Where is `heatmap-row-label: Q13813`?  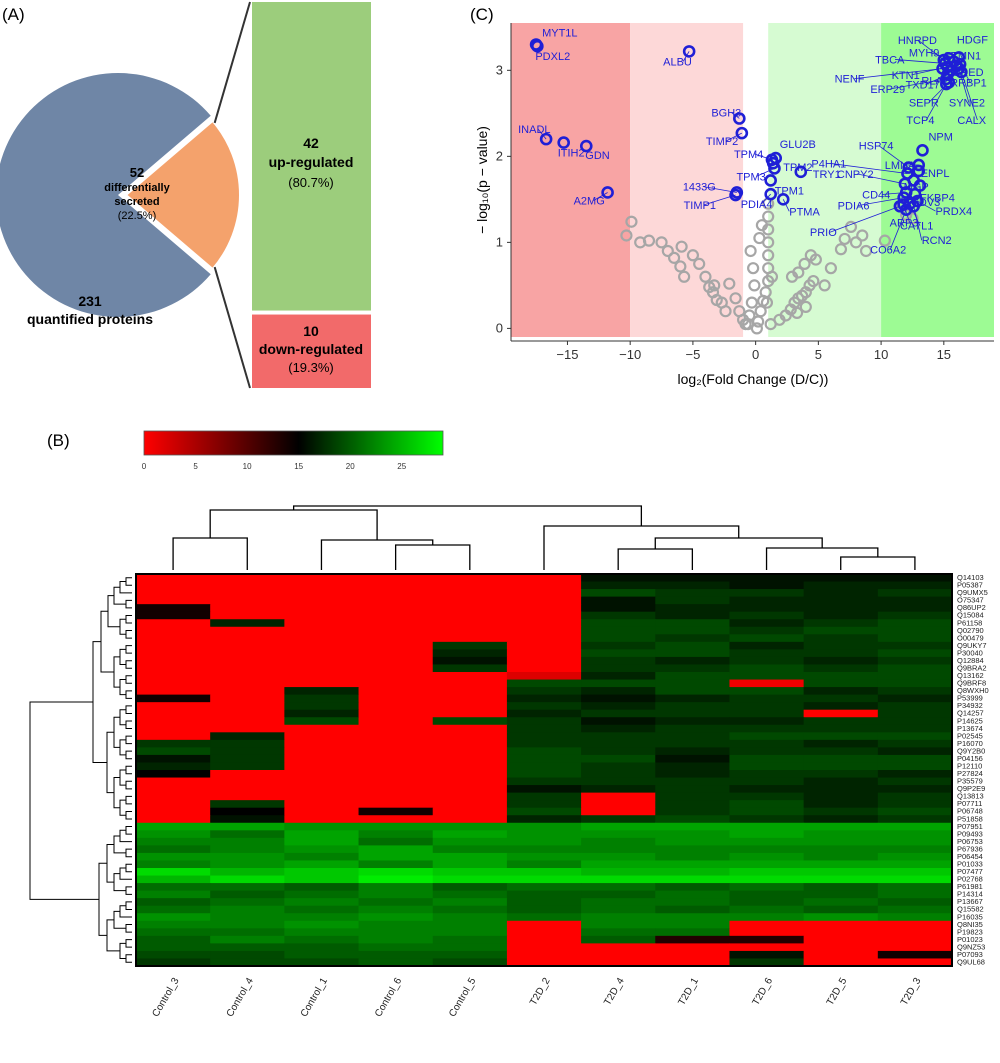 heatmap-row-label: Q13813 is located at coordinates (970, 796).